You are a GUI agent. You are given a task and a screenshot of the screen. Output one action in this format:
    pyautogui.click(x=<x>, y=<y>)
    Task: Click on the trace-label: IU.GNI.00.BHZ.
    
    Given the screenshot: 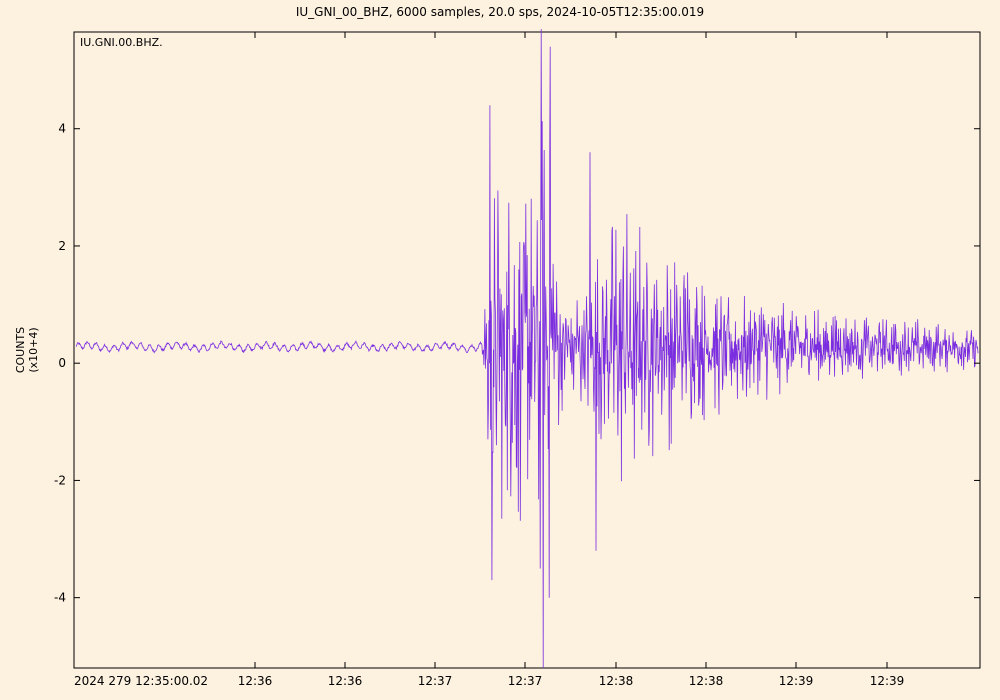 What is the action you would take?
    pyautogui.click(x=121, y=42)
    